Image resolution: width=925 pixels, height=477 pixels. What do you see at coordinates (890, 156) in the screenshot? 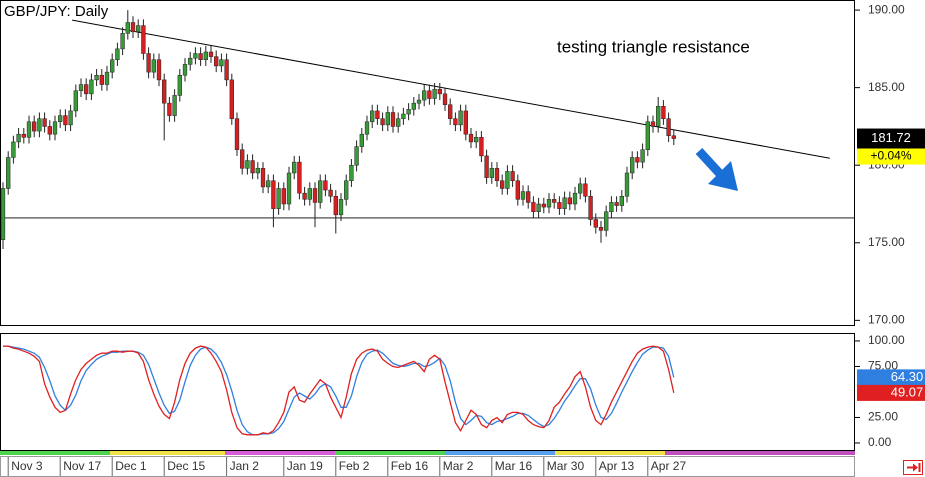
I see `change-label: +0.04%` at bounding box center [890, 156].